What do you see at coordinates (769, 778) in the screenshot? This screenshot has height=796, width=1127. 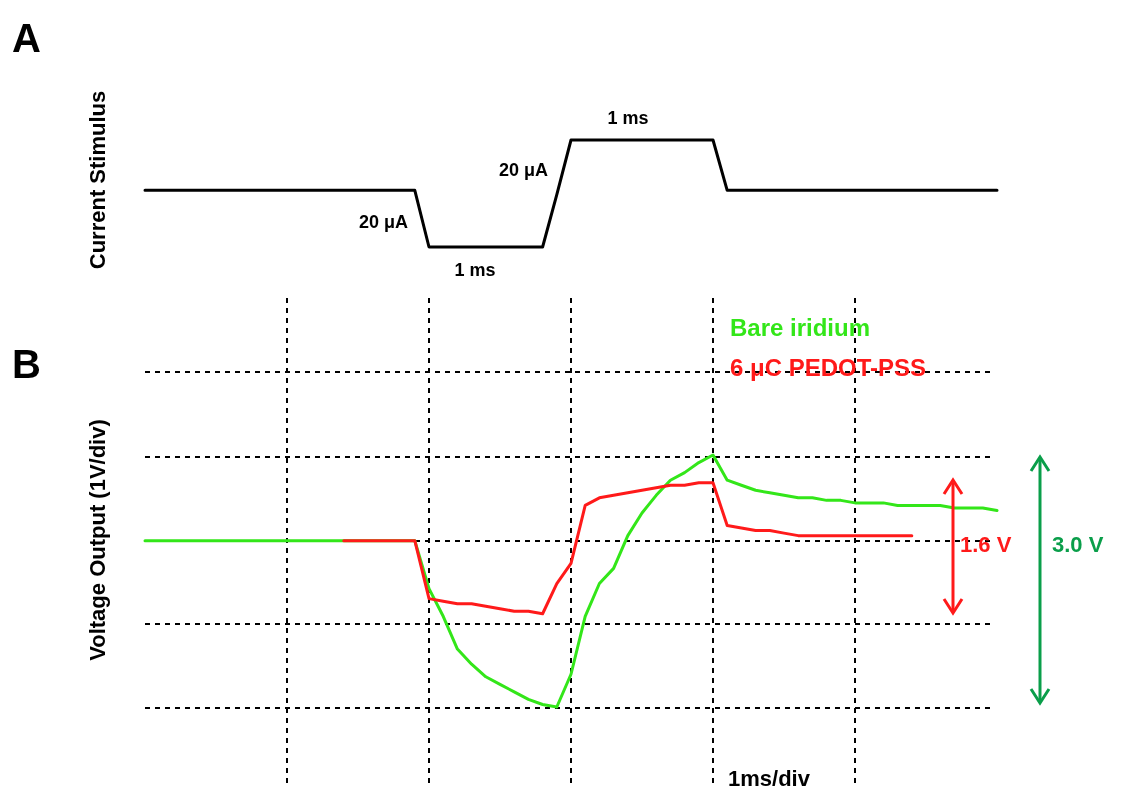 I see `text: 1ms/div` at bounding box center [769, 778].